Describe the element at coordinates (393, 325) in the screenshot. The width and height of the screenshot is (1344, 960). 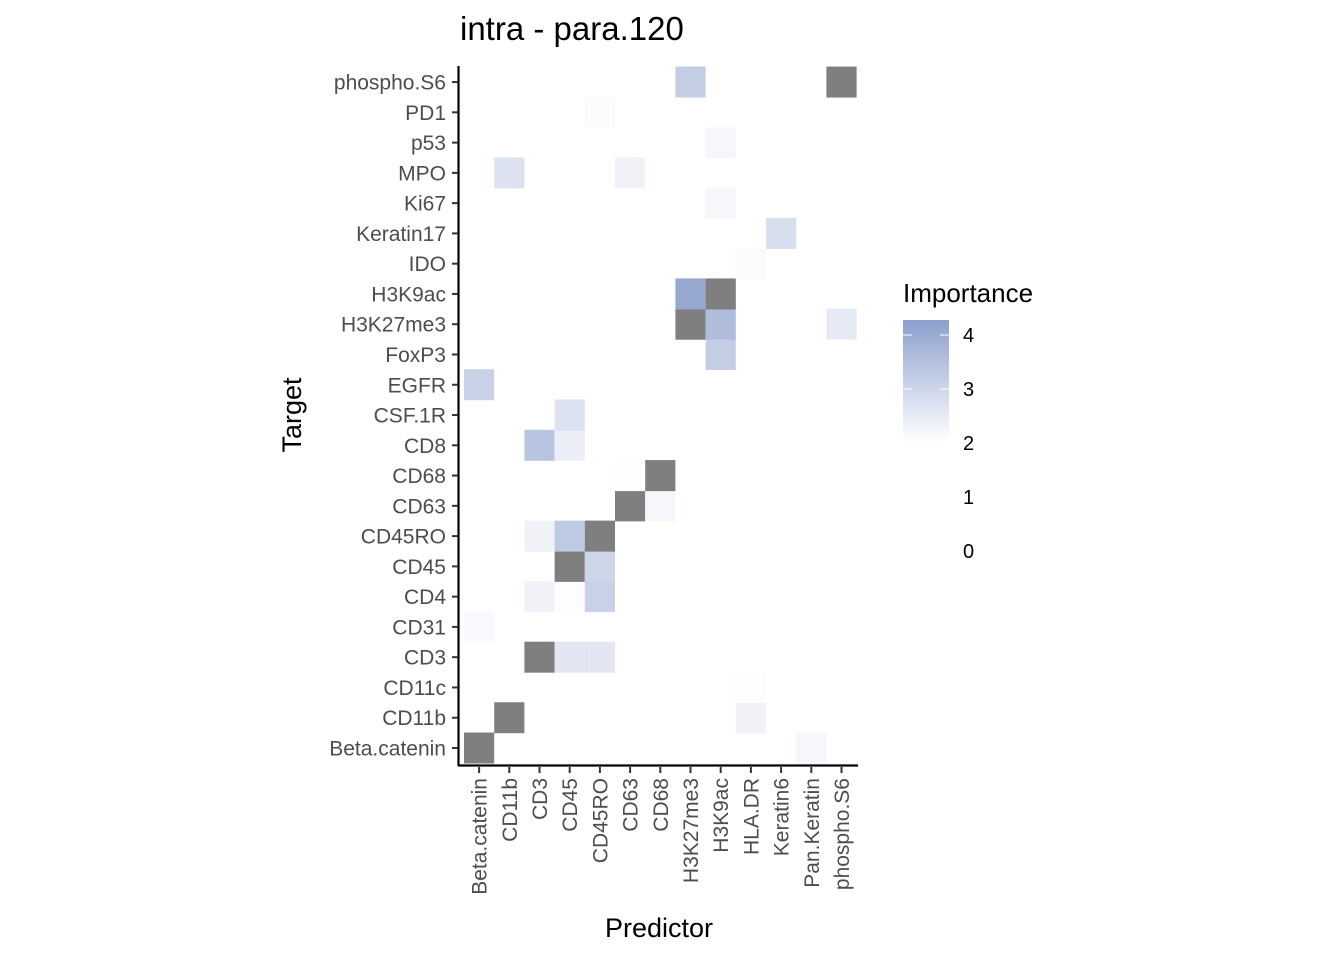
I see `y-tick-label: H3K27me3` at that location.